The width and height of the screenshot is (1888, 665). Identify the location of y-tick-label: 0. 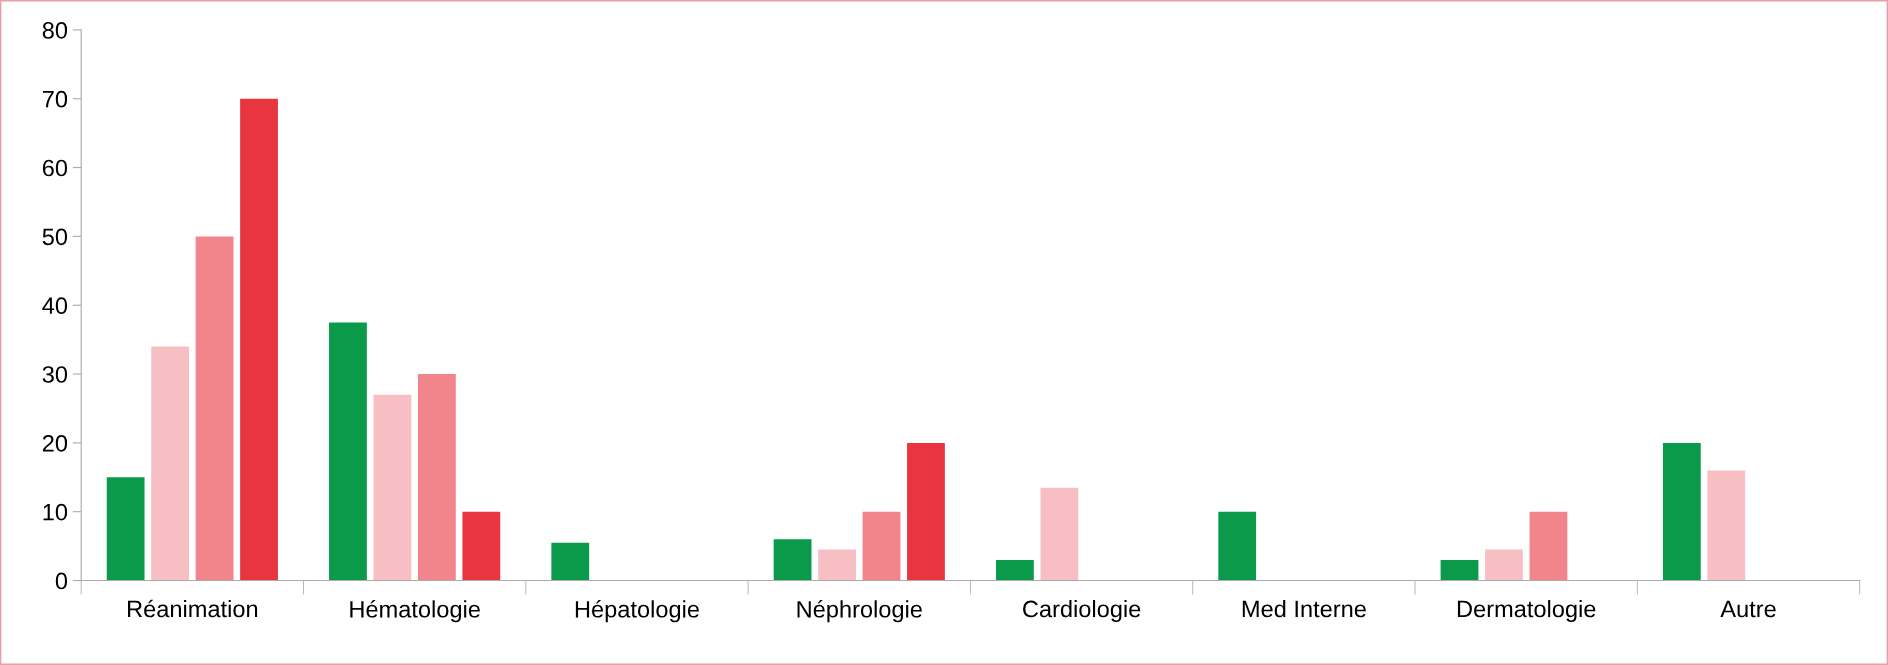
(61, 581).